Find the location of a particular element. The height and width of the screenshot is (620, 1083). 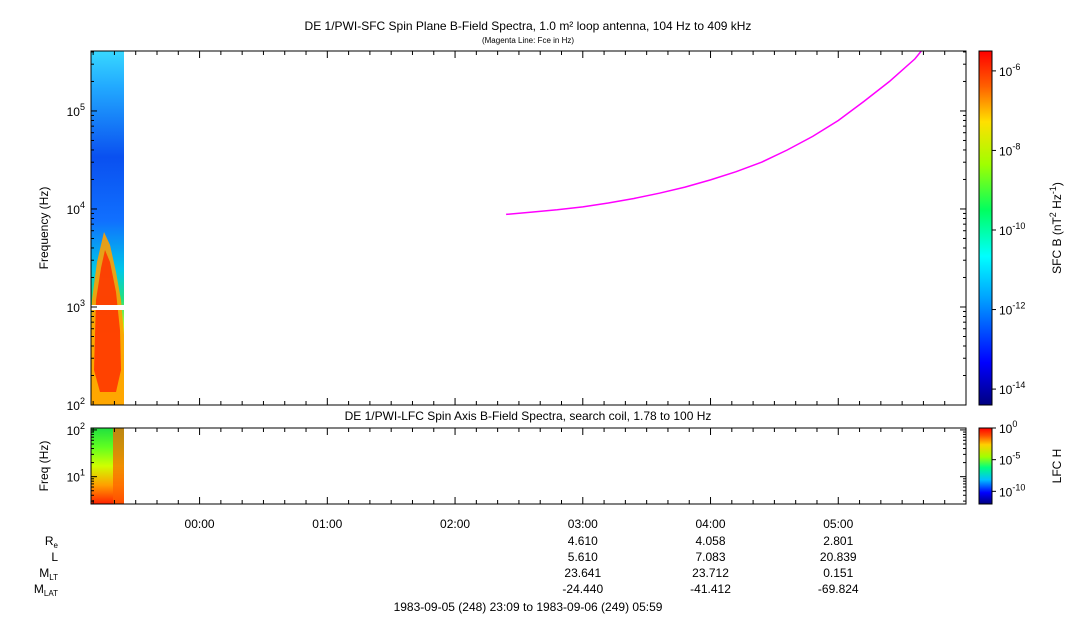

bottom-colorbar-tick-label-2-base: 10 is located at coordinates (1006, 492).